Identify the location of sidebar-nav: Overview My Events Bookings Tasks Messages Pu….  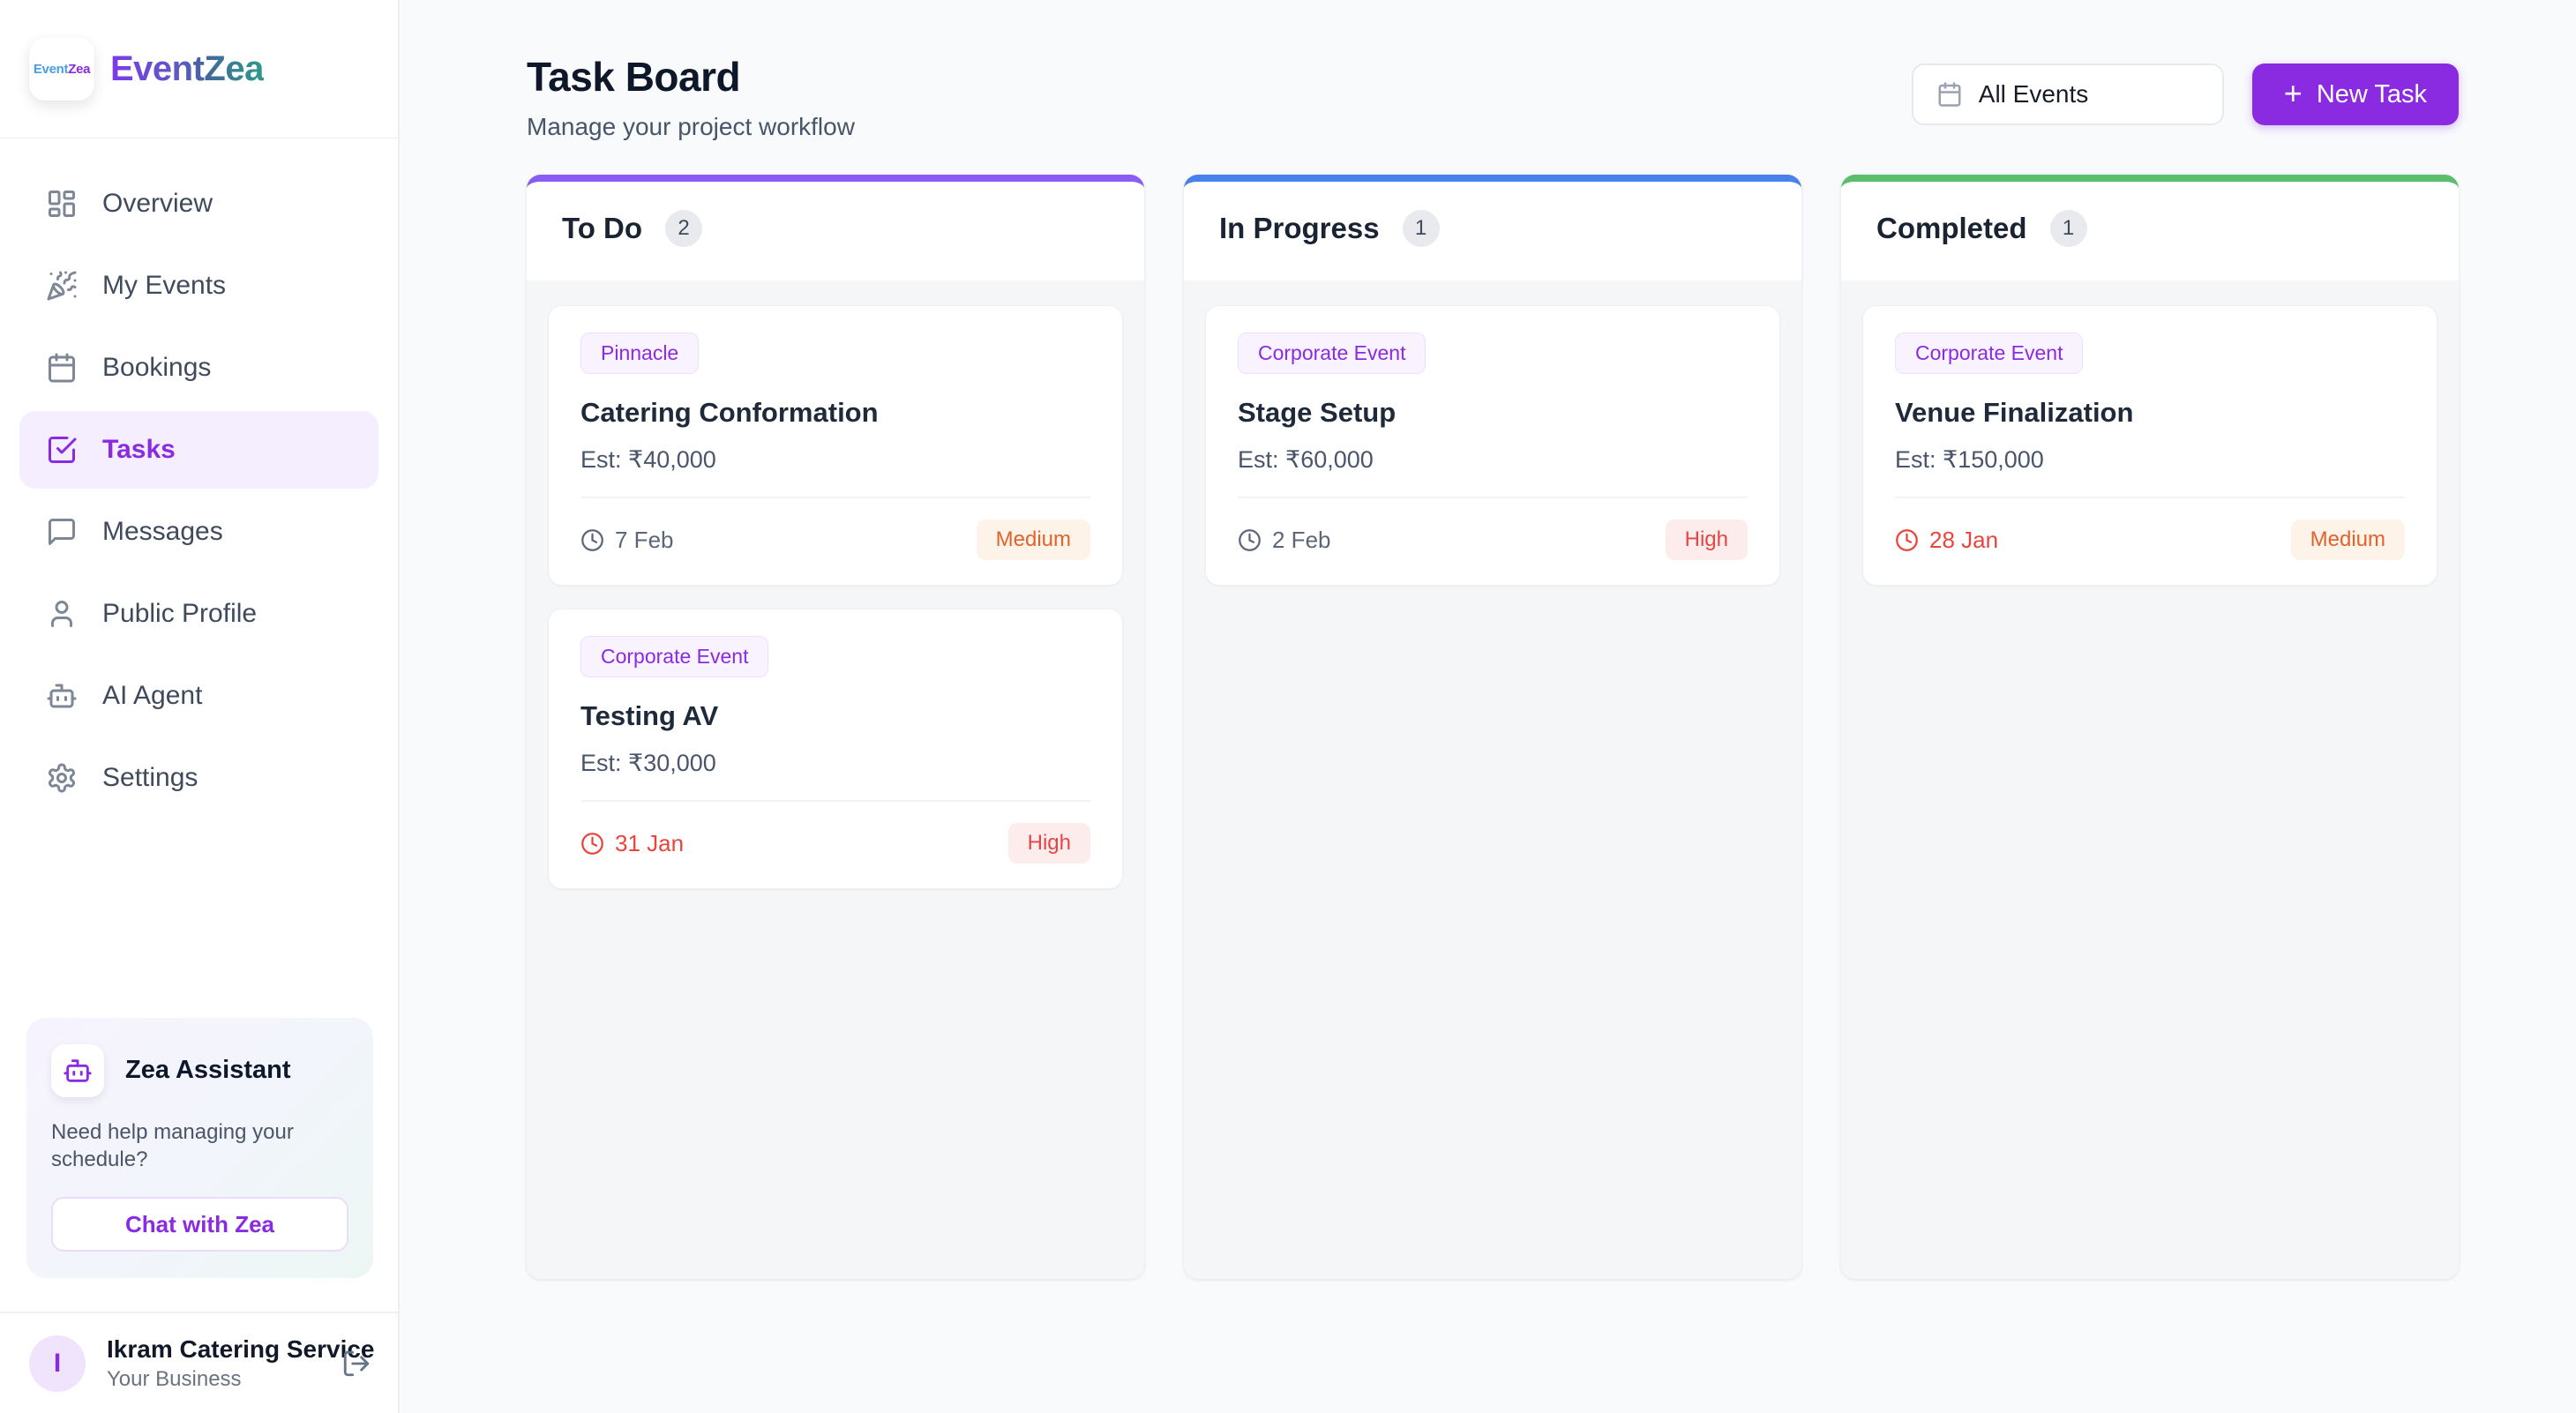
(199, 480).